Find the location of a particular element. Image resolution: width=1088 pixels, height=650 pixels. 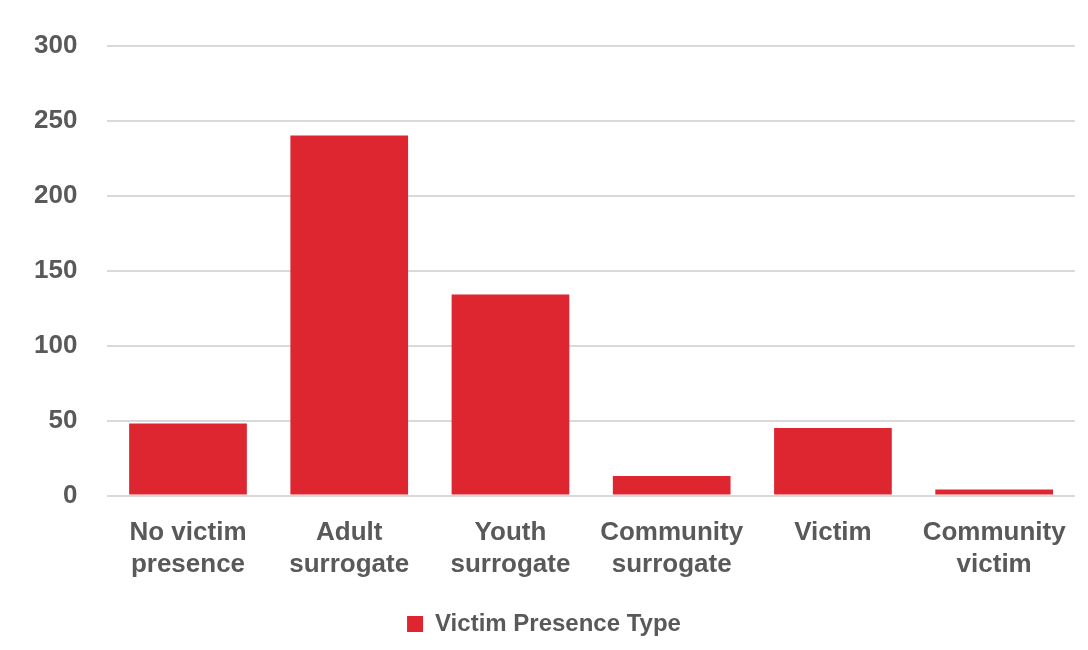

y-tick-label: 200 is located at coordinates (55, 193).